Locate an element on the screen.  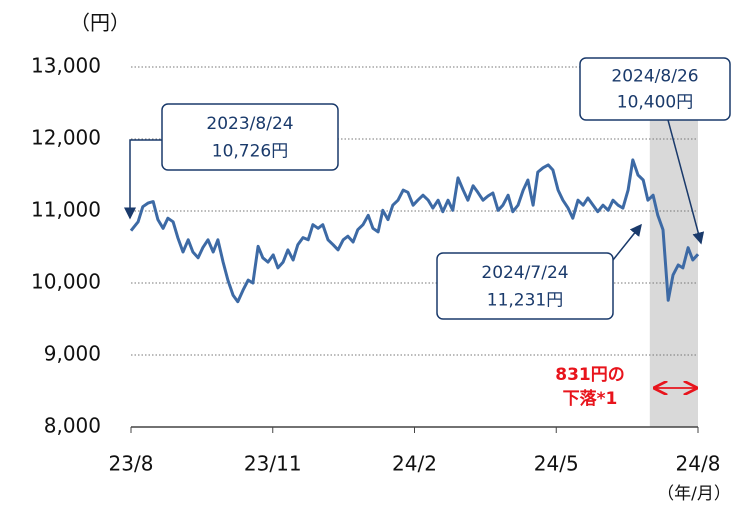
y-tick-label: 12,000 is located at coordinates (66, 138).